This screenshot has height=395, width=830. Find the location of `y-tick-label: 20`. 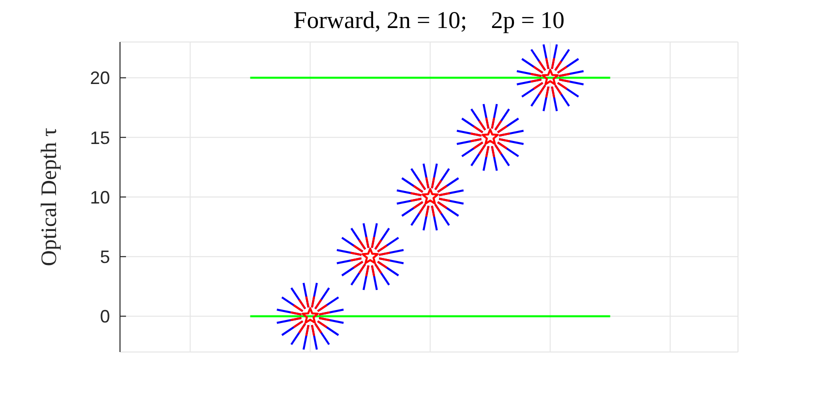

y-tick-label: 20 is located at coordinates (100, 78).